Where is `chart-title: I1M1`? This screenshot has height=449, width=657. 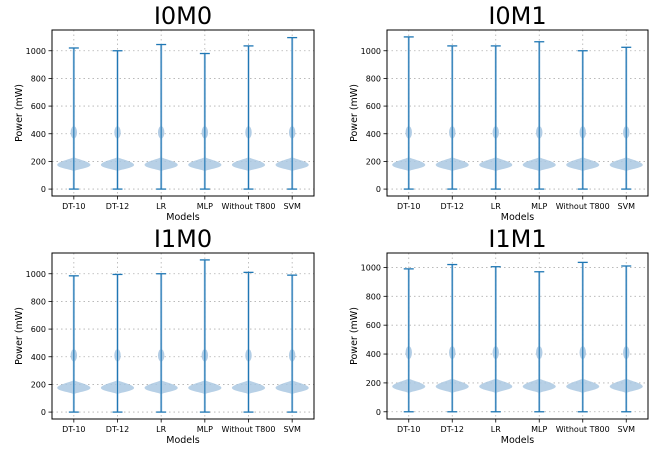 chart-title: I1M1 is located at coordinates (517, 239).